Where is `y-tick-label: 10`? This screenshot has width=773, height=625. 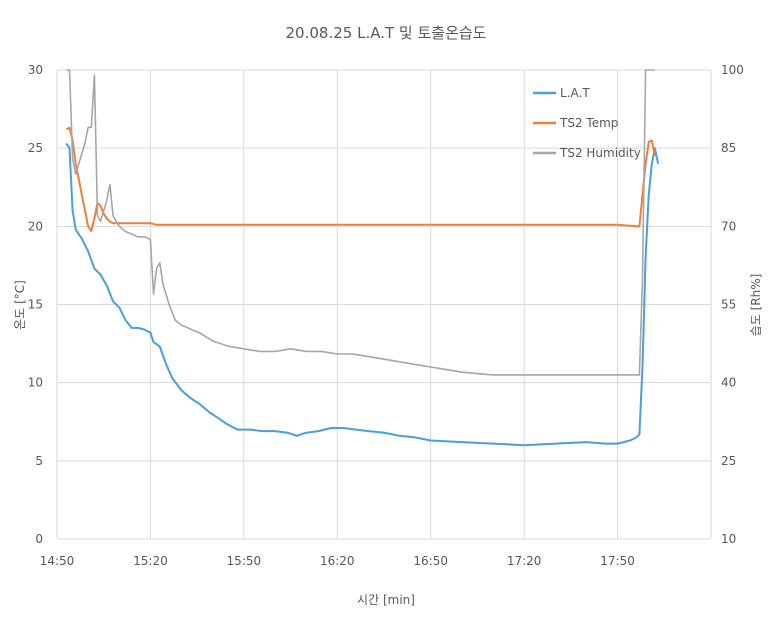 y-tick-label: 10 is located at coordinates (35, 383).